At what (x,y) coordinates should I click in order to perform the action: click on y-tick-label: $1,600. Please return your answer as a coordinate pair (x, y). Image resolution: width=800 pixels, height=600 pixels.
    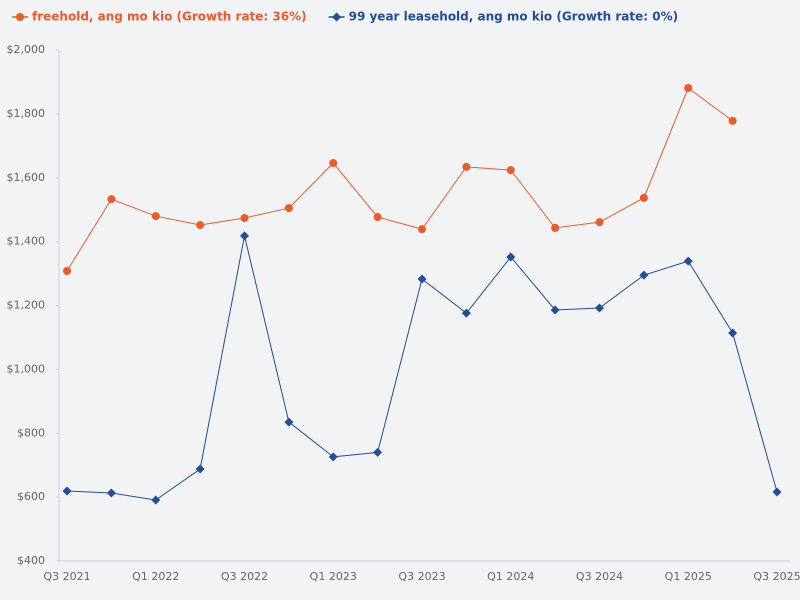
    Looking at the image, I should click on (26, 177).